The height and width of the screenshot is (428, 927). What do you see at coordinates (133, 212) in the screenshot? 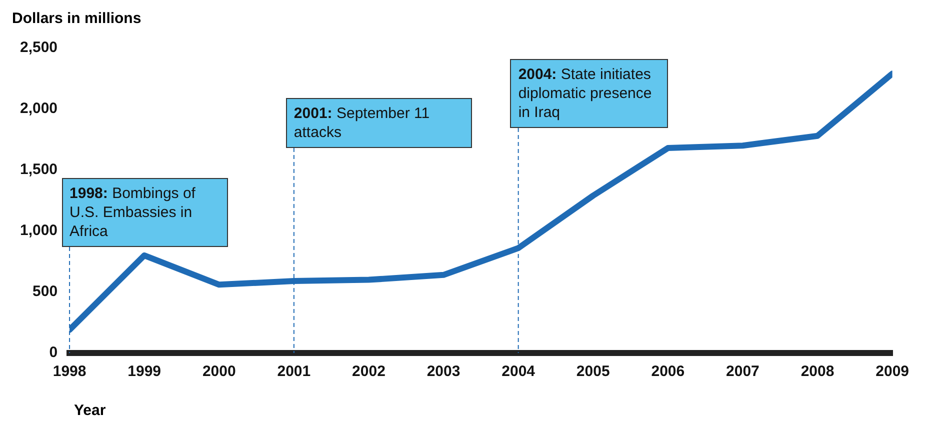
I see `ref-line-label: 1998: Bombings of U.S. Embassies in Africa` at bounding box center [133, 212].